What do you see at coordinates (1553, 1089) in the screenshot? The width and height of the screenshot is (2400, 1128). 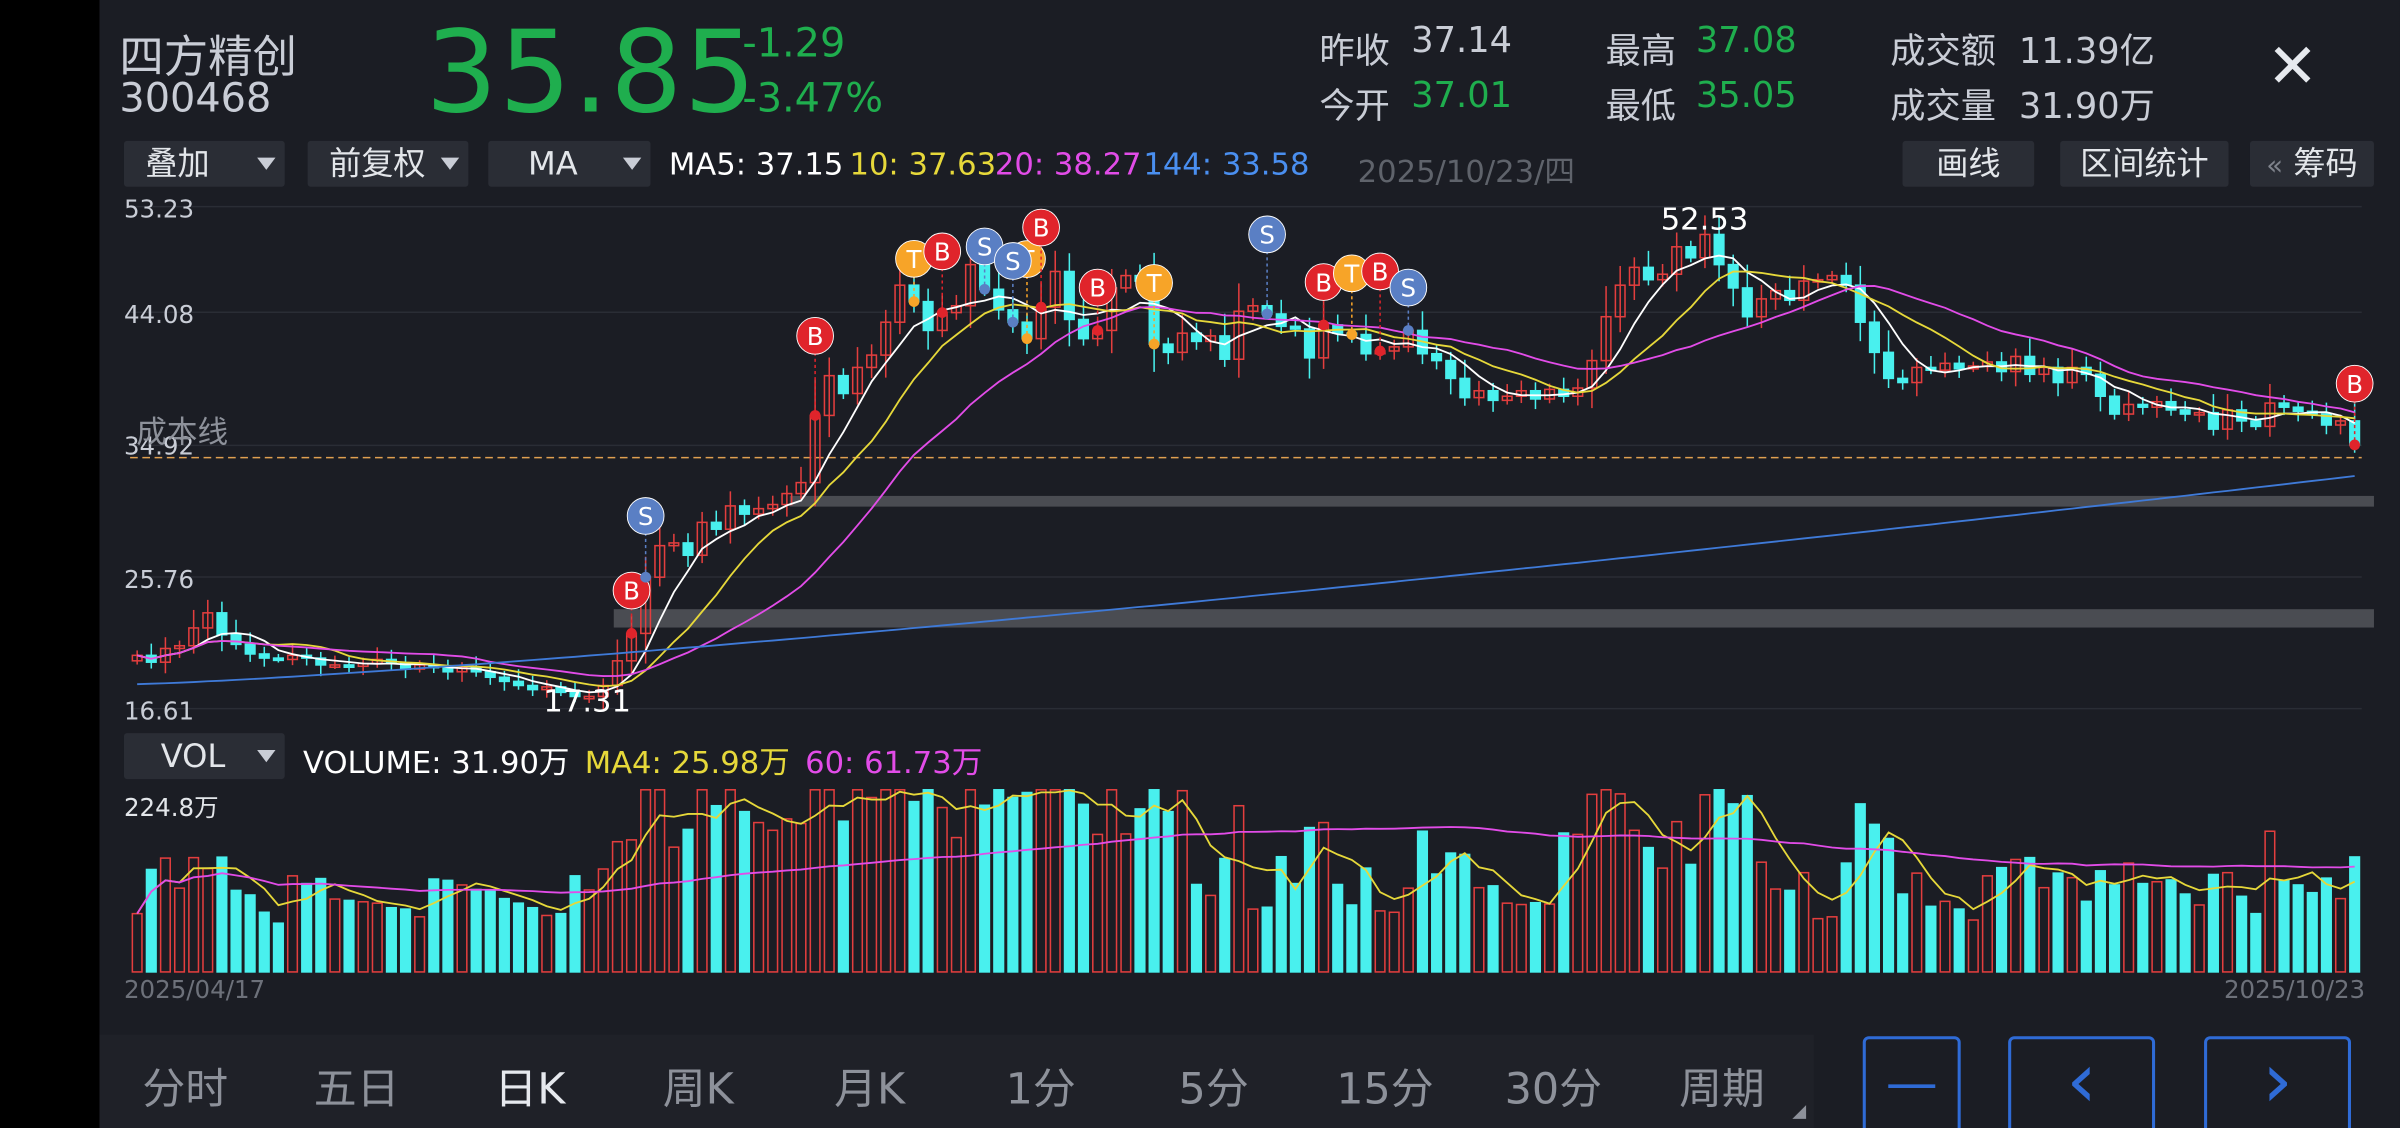 I see `tab-30min: 30分` at bounding box center [1553, 1089].